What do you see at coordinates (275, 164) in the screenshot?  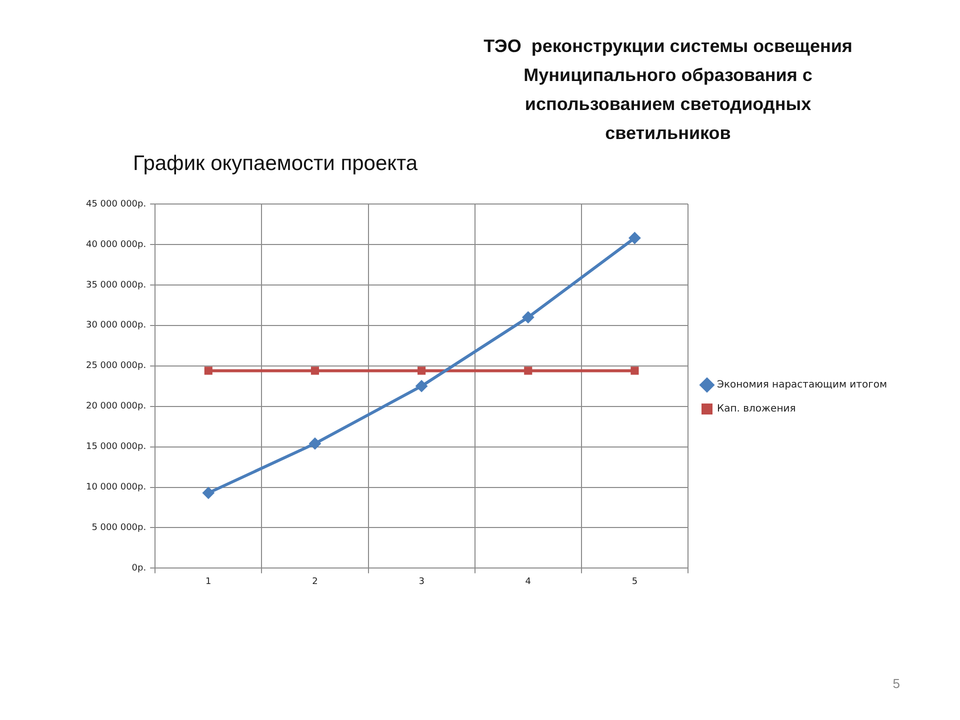 I see `chart-subtitle: График окупаемости проекта` at bounding box center [275, 164].